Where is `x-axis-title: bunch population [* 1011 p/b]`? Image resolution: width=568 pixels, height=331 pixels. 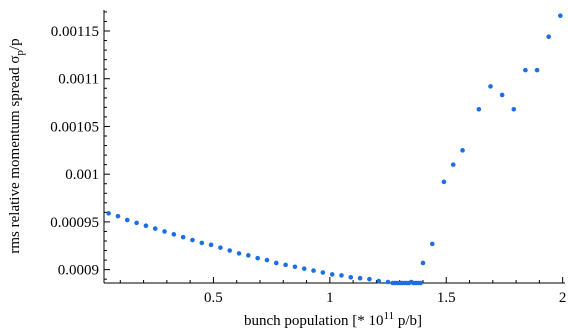 x-axis-title: bunch population [* 1011 p/b] is located at coordinates (333, 319).